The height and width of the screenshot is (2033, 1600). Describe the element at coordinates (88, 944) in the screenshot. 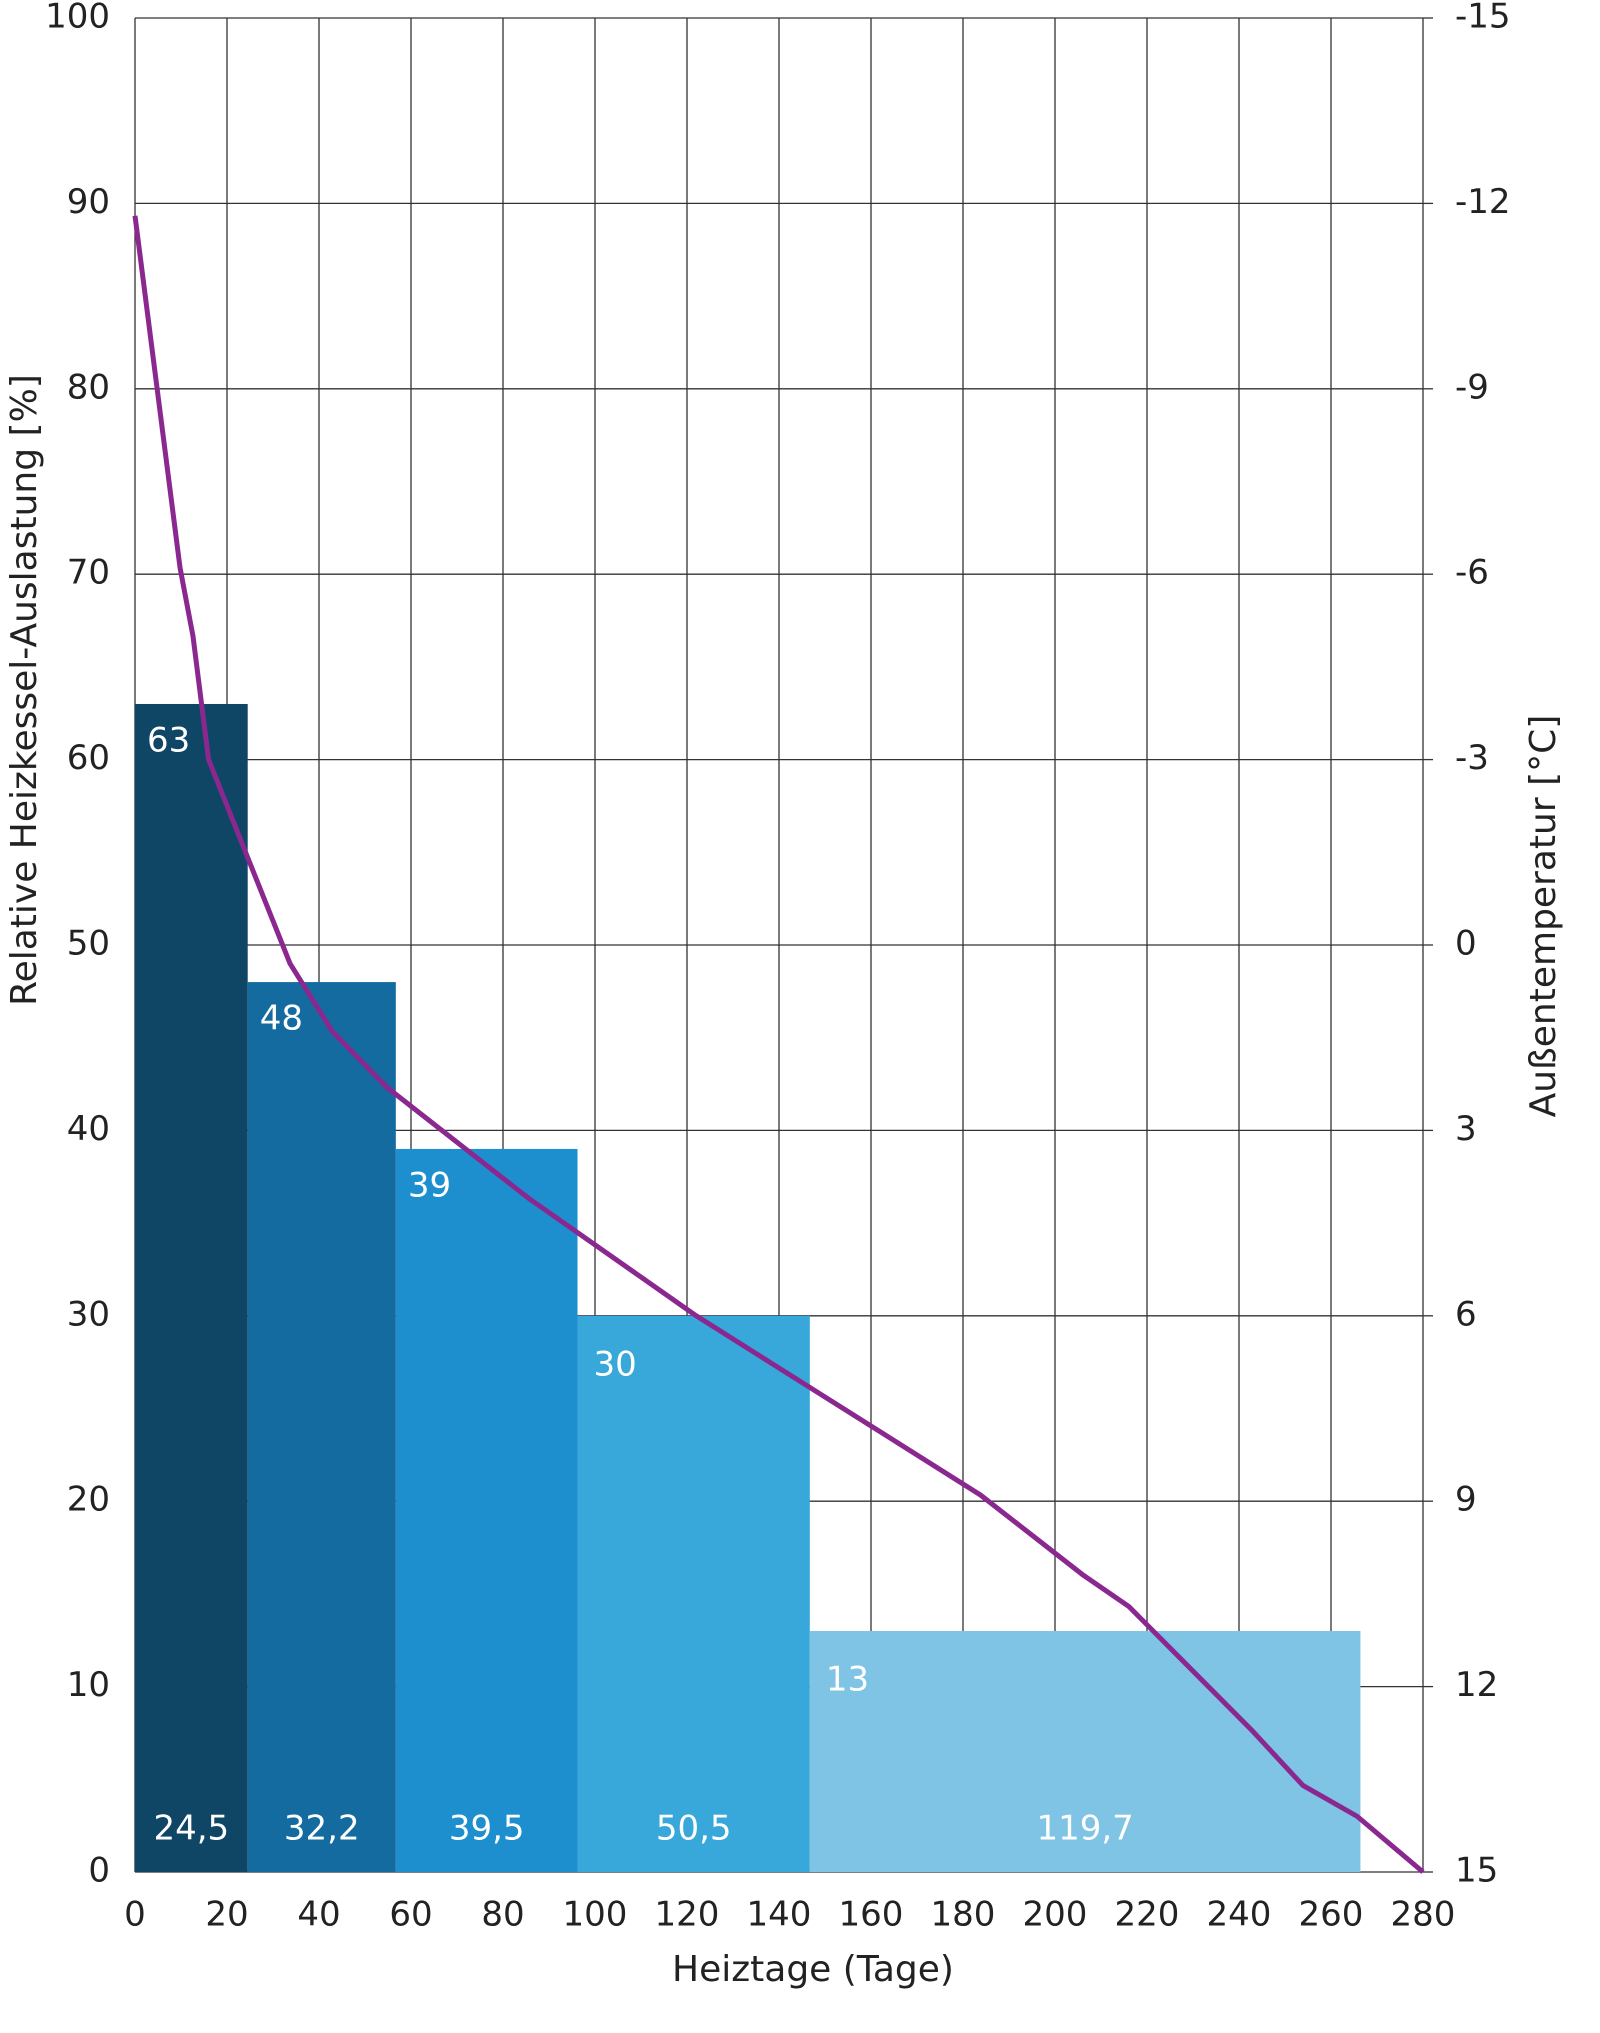

I see `y-tick-label: 50` at that location.